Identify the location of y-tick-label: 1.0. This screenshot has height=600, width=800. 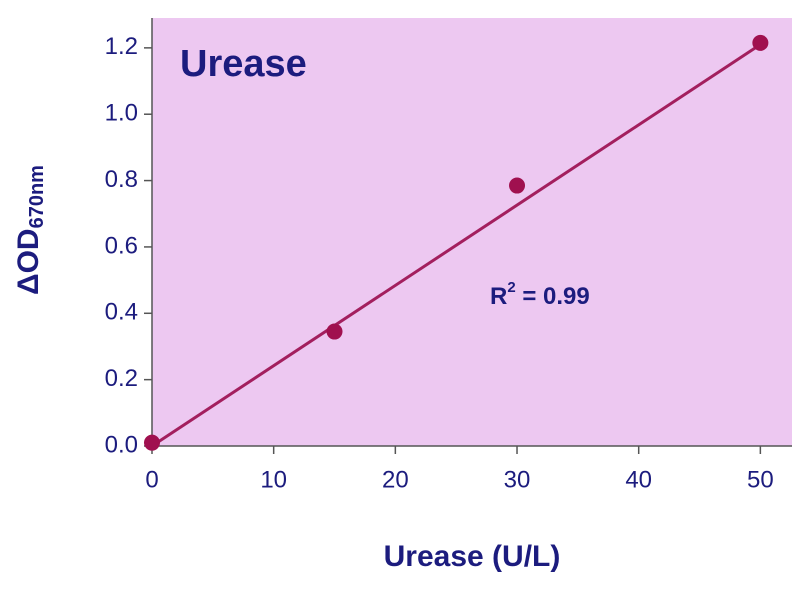
(121, 113).